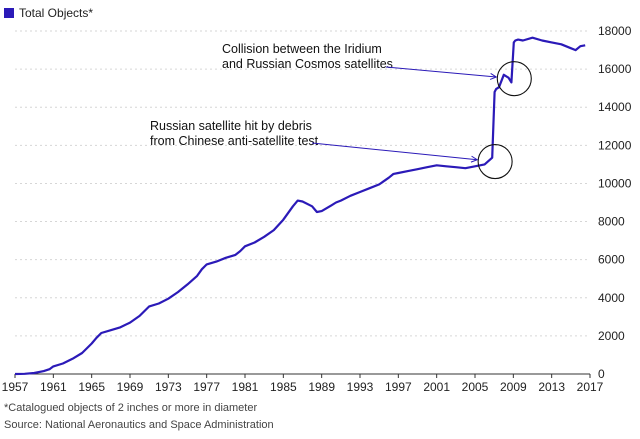 The image size is (640, 439). Describe the element at coordinates (15, 387) in the screenshot. I see `x-tick-label: 1957` at that location.